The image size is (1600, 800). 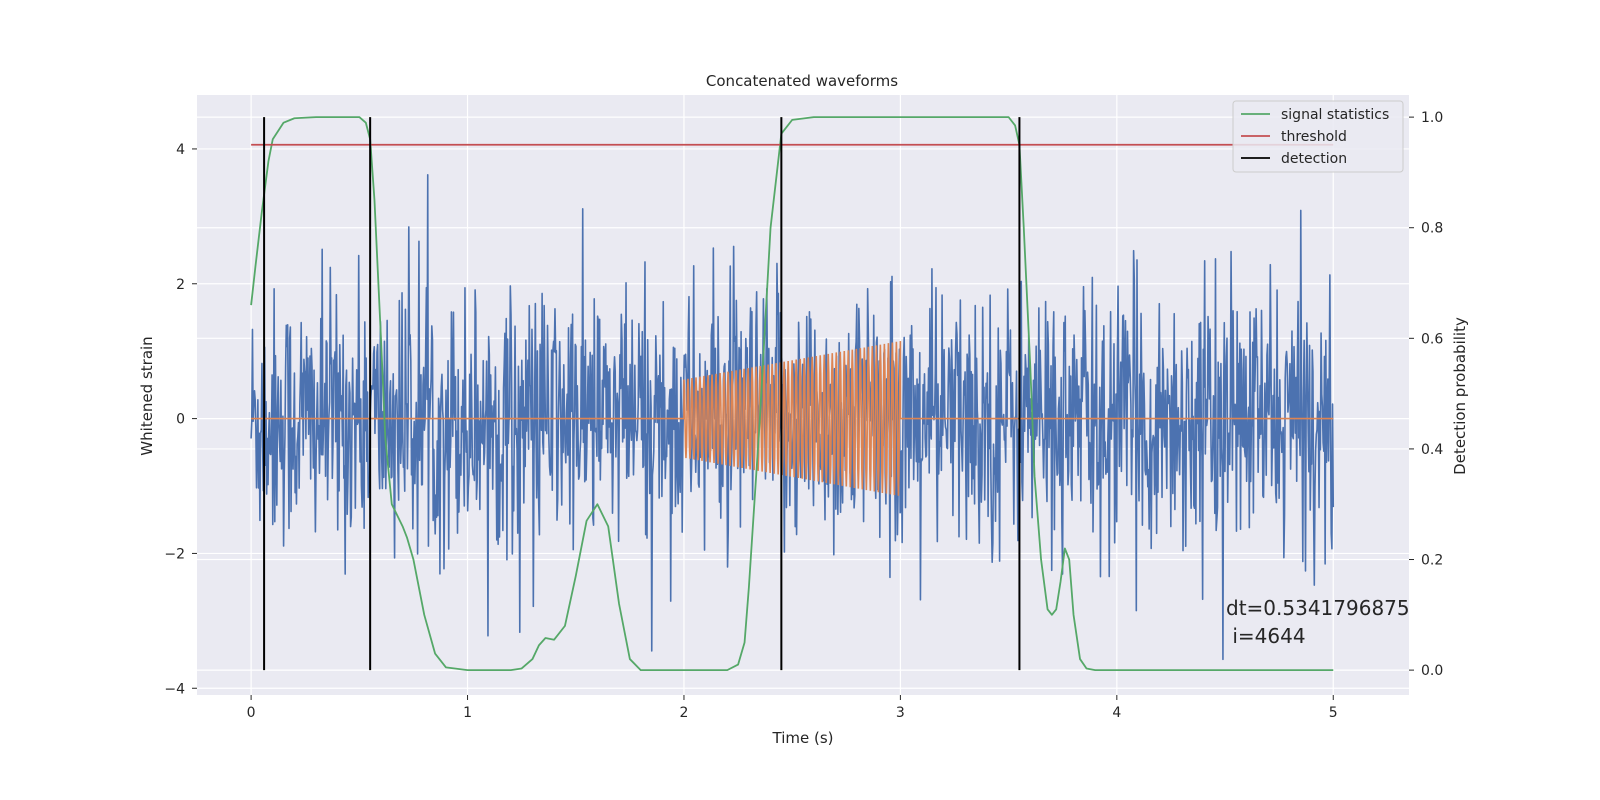 I want to click on y-tick-label: −4, so click(x=174, y=689).